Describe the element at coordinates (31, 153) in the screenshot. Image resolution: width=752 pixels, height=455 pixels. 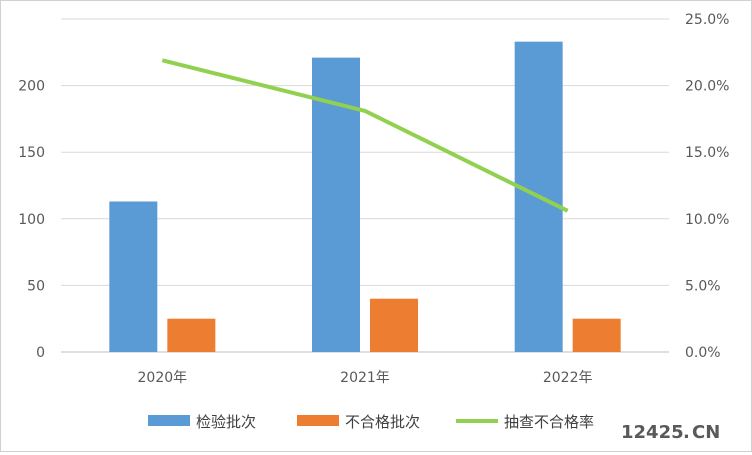
I see `left-y-tick-label: 150` at that location.